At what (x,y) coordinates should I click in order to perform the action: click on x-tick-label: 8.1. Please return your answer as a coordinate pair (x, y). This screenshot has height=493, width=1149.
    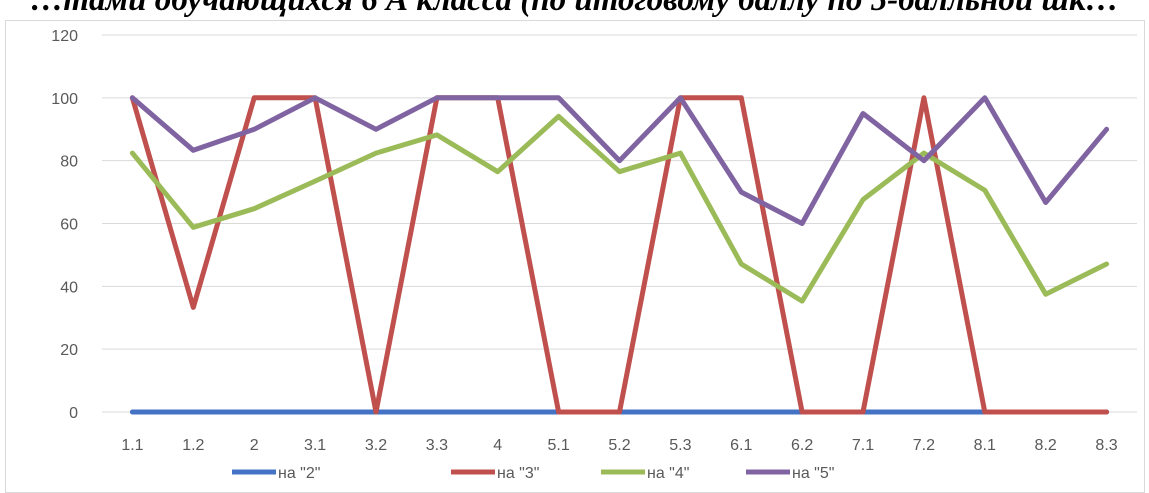
    Looking at the image, I should click on (985, 445).